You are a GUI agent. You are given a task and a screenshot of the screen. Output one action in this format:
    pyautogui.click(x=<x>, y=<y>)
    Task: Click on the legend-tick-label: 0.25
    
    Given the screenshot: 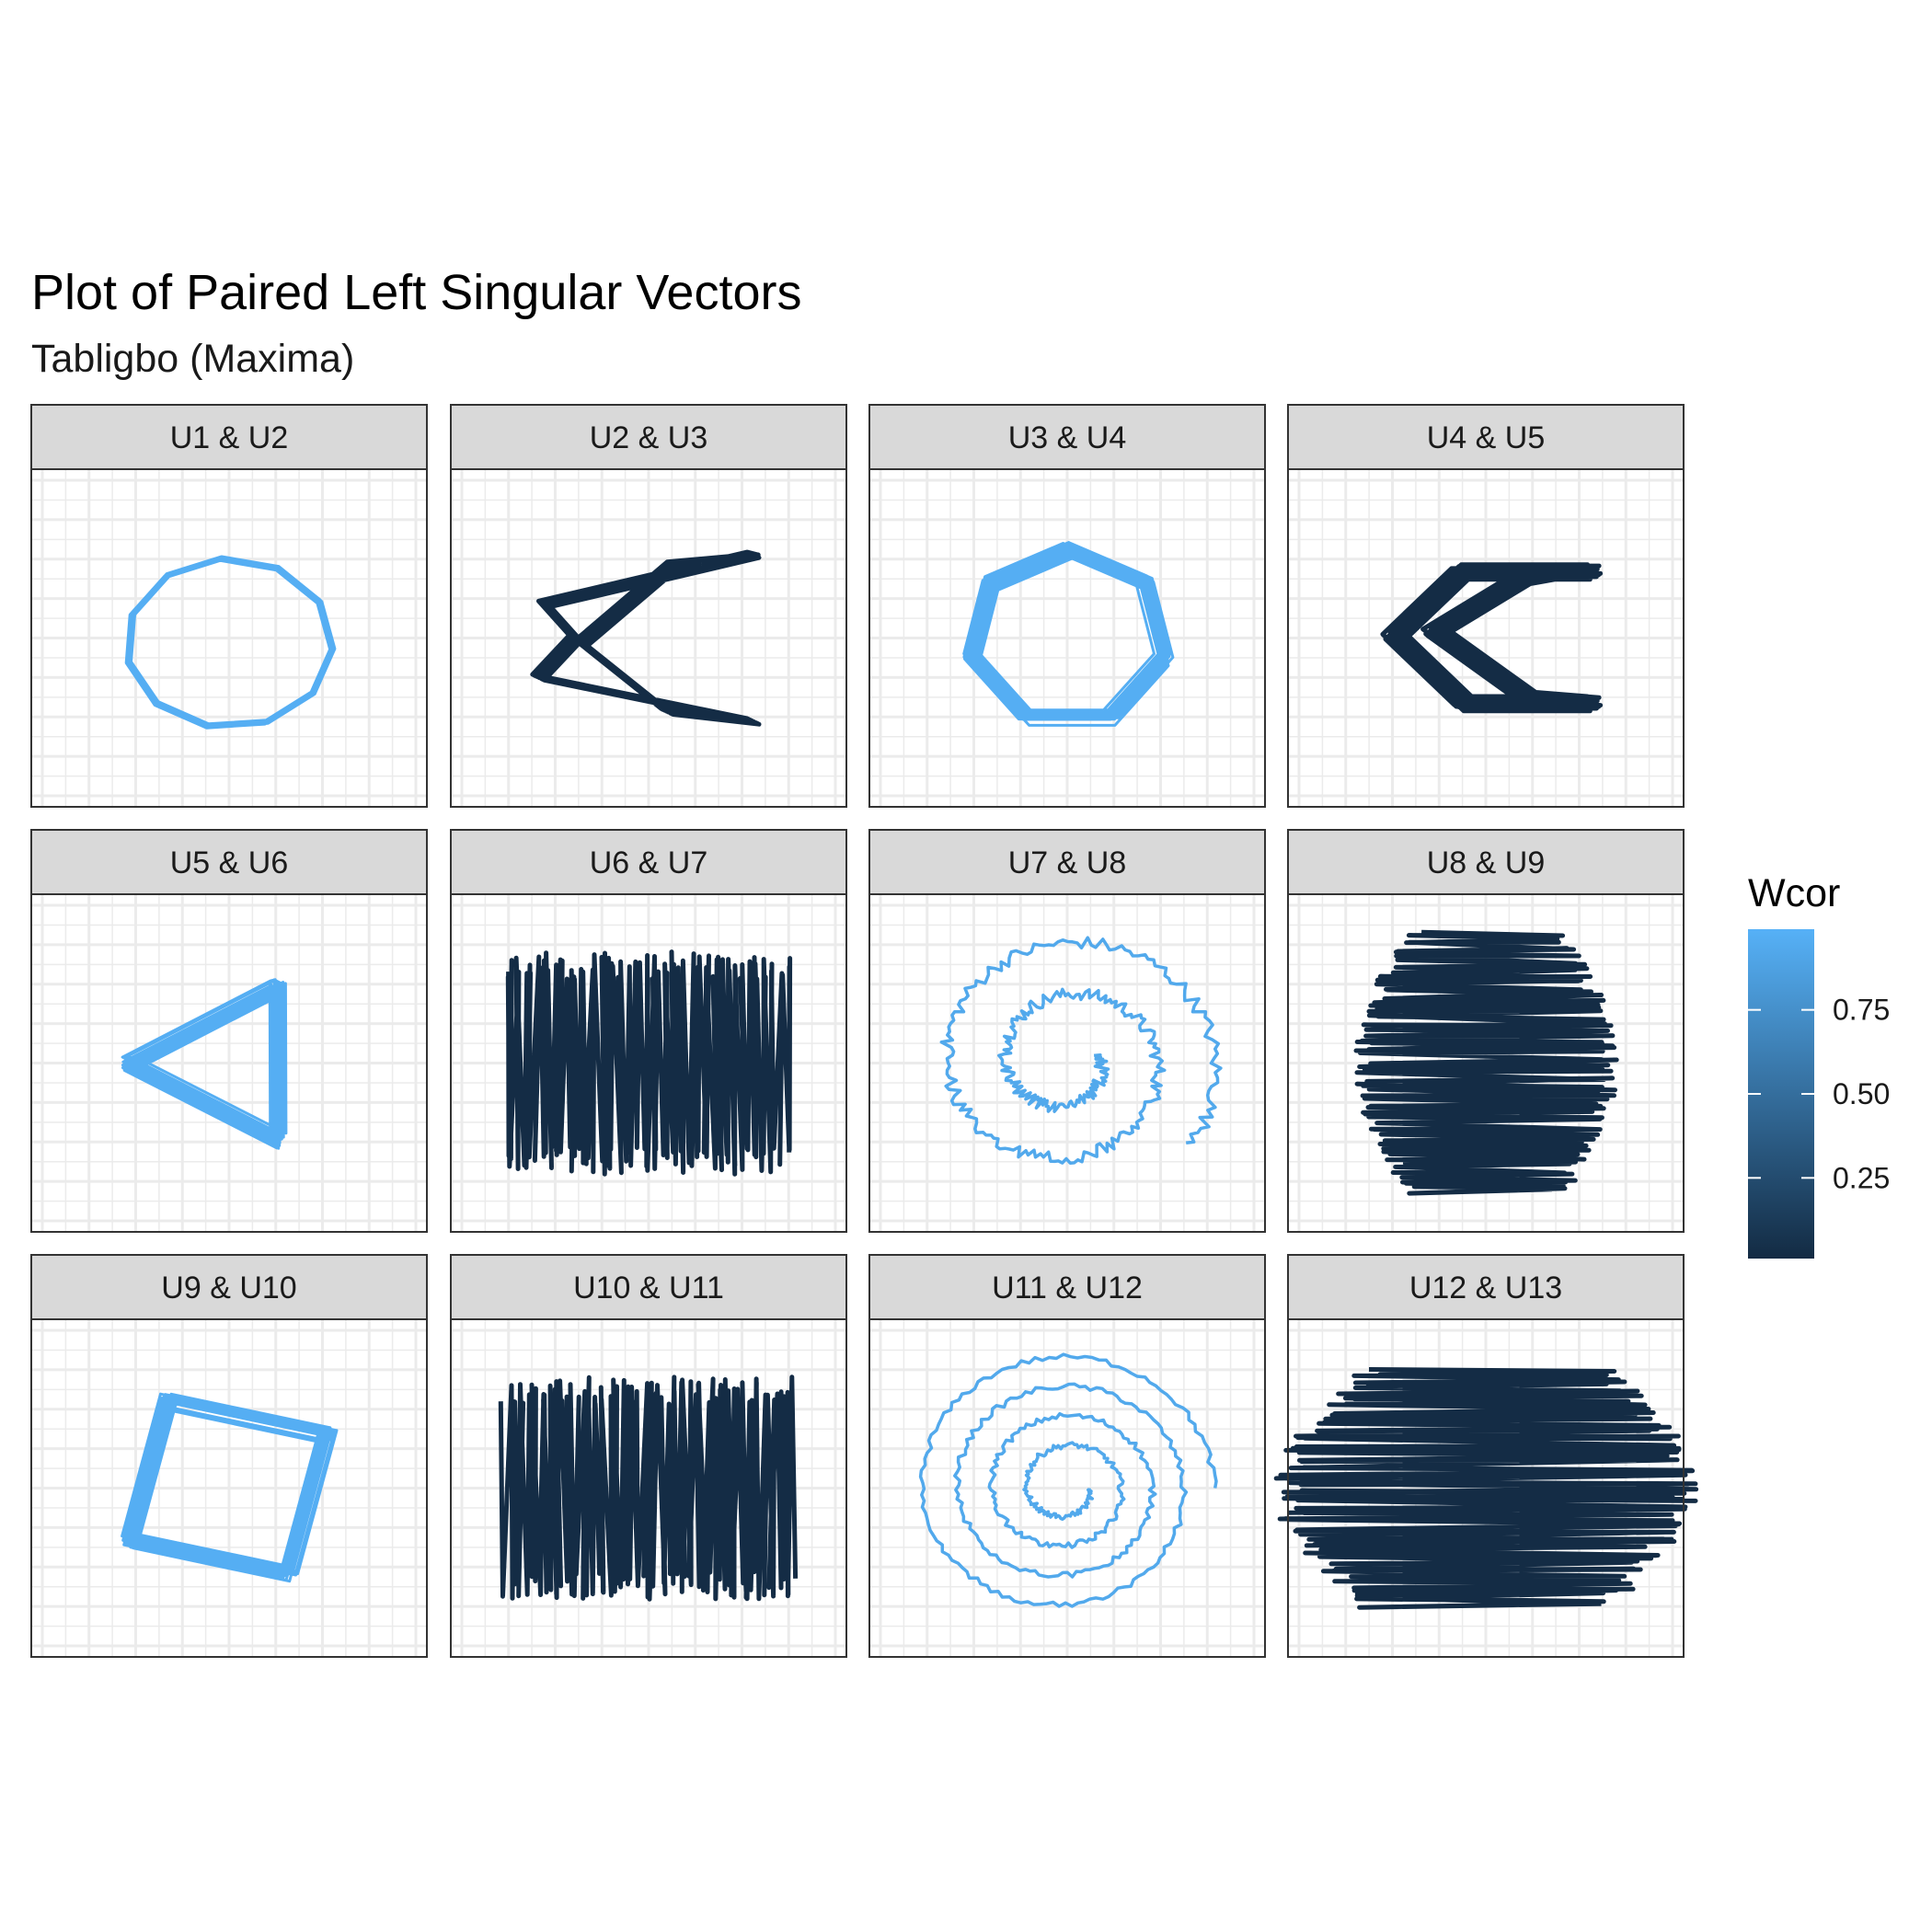 What is the action you would take?
    pyautogui.click(x=1861, y=1177)
    